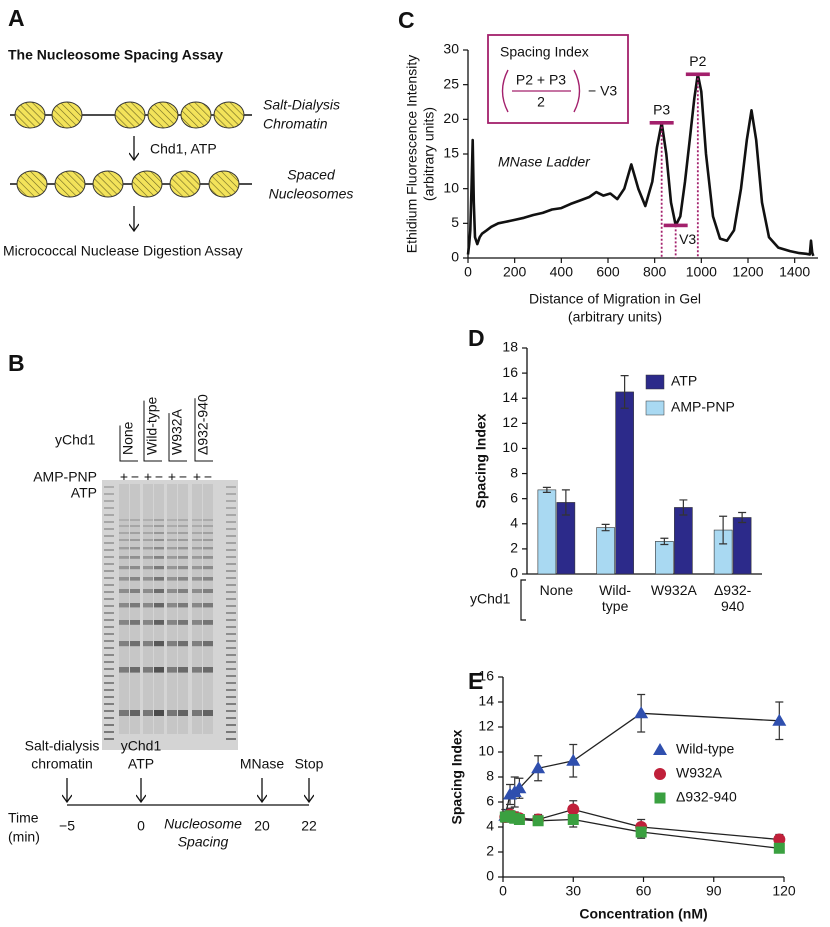  What do you see at coordinates (544, 162) in the screenshot?
I see `annotation: MNase Ladder` at bounding box center [544, 162].